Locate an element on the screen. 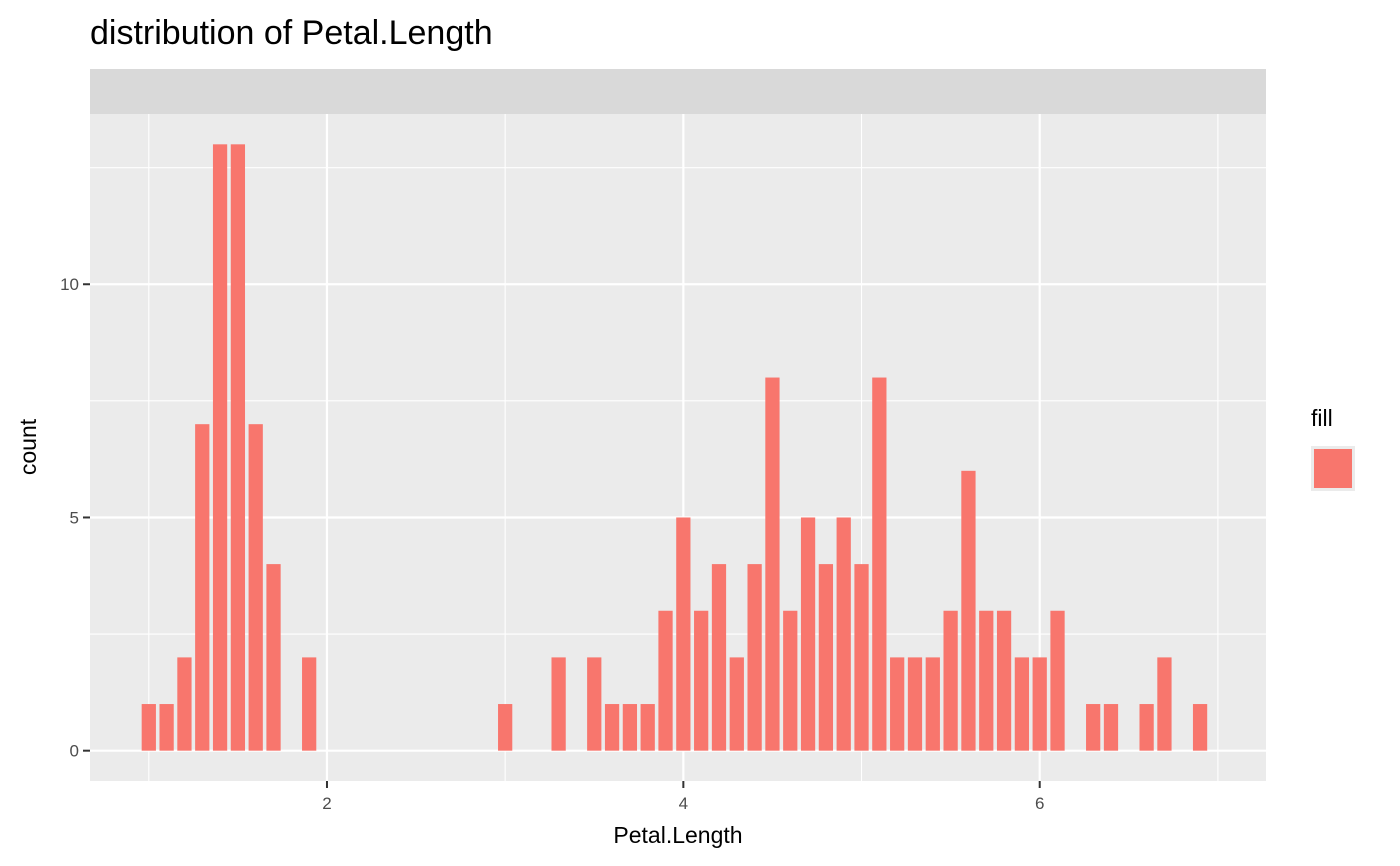  legend: fill is located at coordinates (1333, 448).